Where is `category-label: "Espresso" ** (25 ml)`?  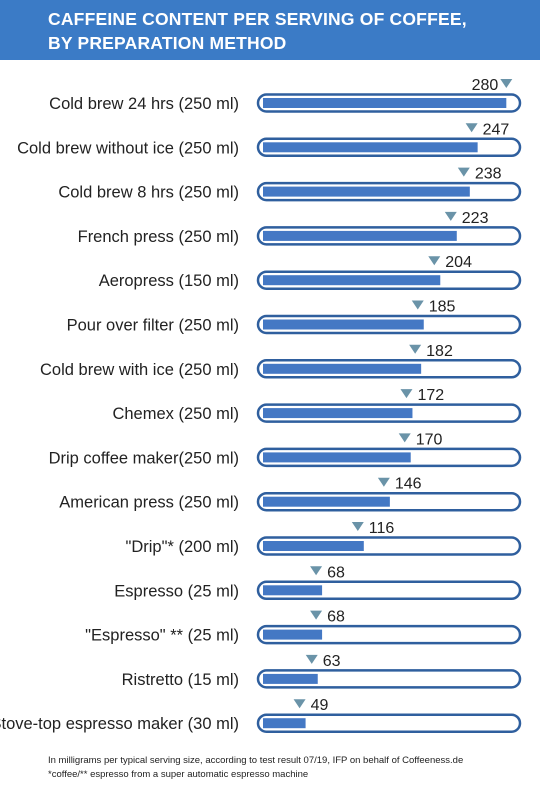
category-label: "Espresso" ** (25 ml) is located at coordinates (162, 636).